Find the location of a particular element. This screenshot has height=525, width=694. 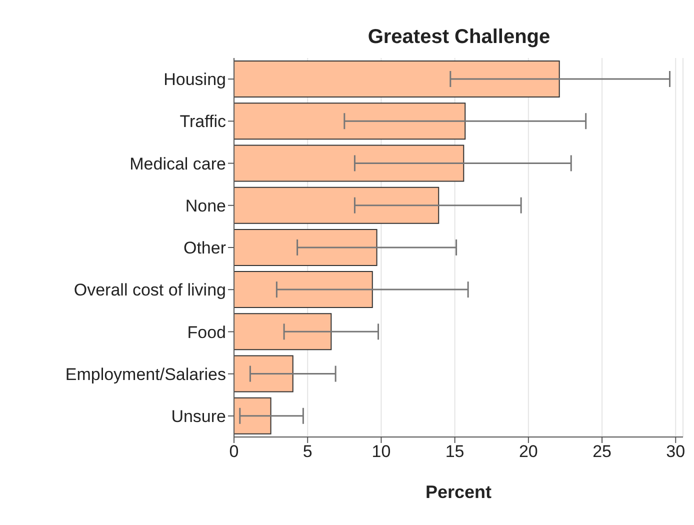

y-tick-label: Traffic is located at coordinates (203, 122).